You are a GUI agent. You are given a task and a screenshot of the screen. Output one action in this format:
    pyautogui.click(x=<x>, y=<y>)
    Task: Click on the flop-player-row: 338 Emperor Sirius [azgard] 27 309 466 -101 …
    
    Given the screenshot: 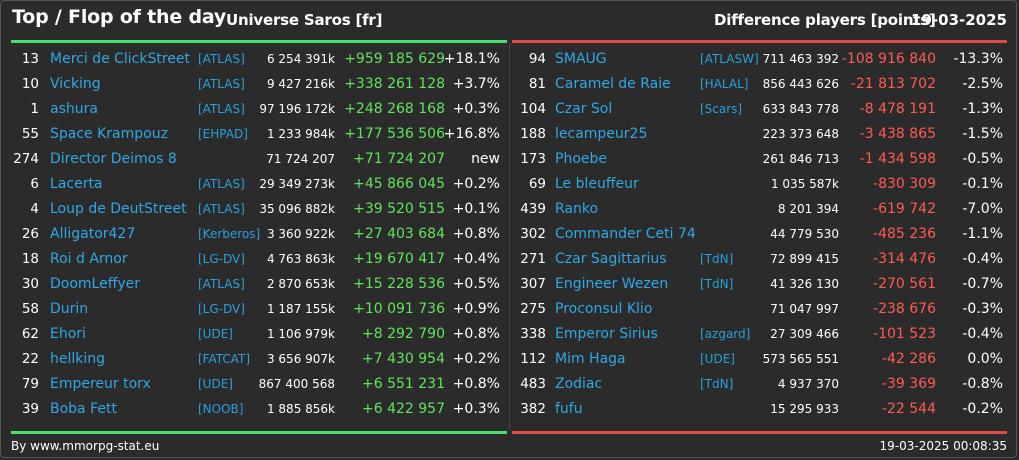 What is the action you would take?
    pyautogui.click(x=761, y=334)
    